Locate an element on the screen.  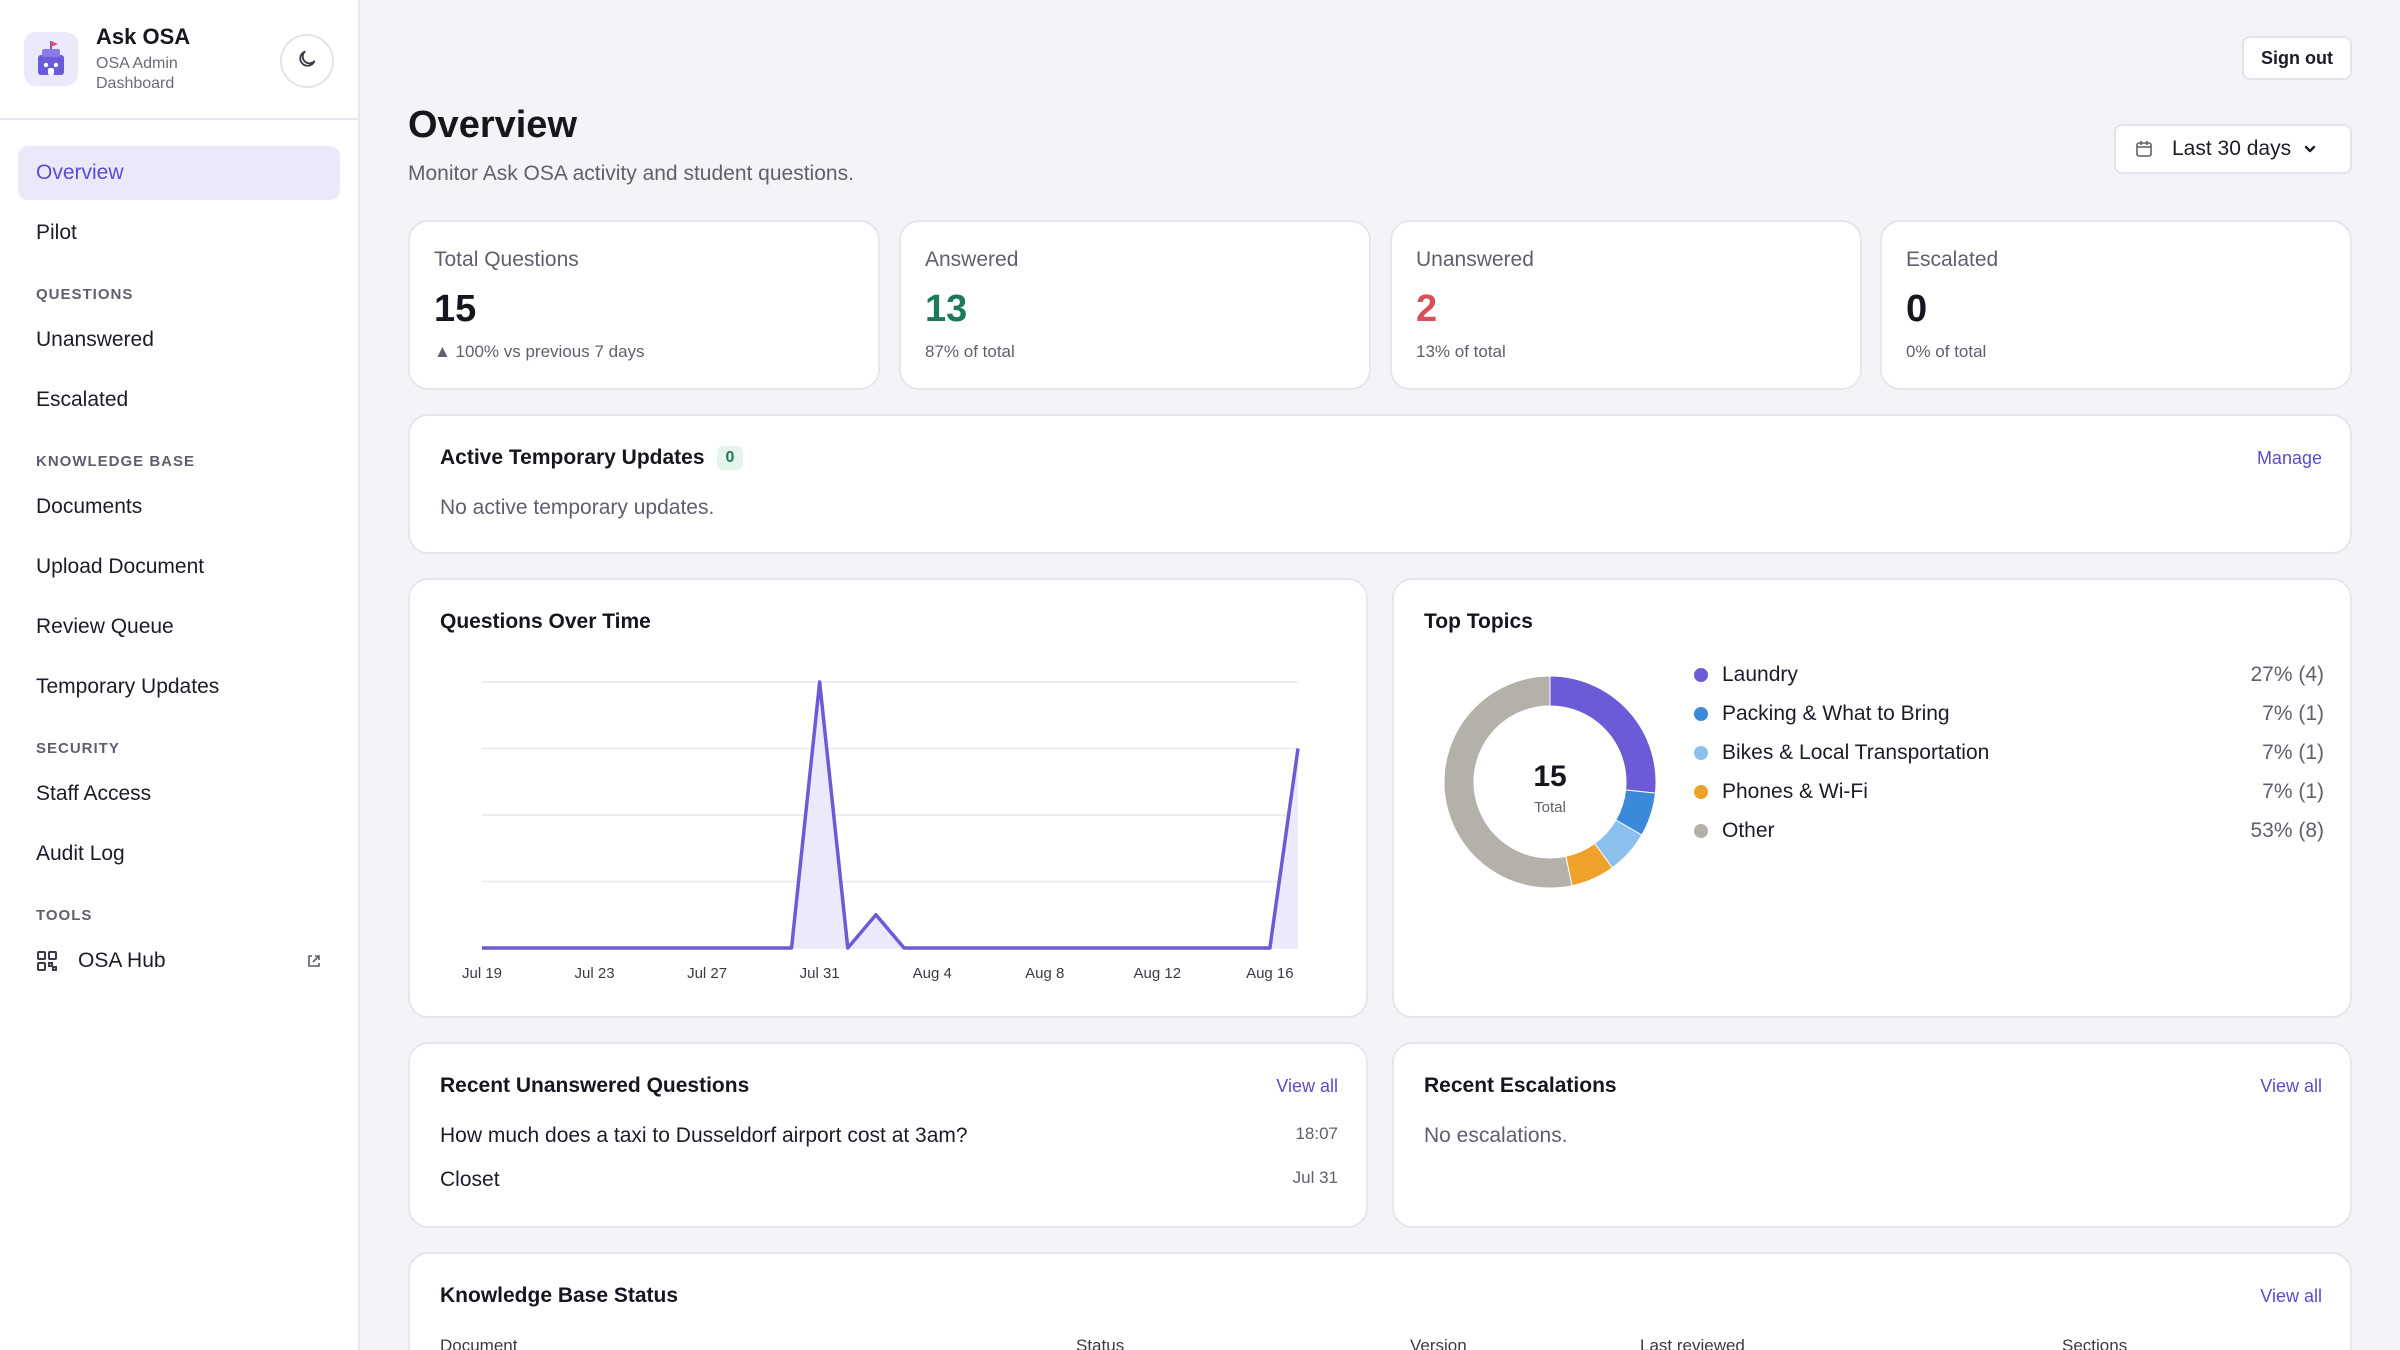
legend-label: Phones & Wi-Fi is located at coordinates (1795, 791).